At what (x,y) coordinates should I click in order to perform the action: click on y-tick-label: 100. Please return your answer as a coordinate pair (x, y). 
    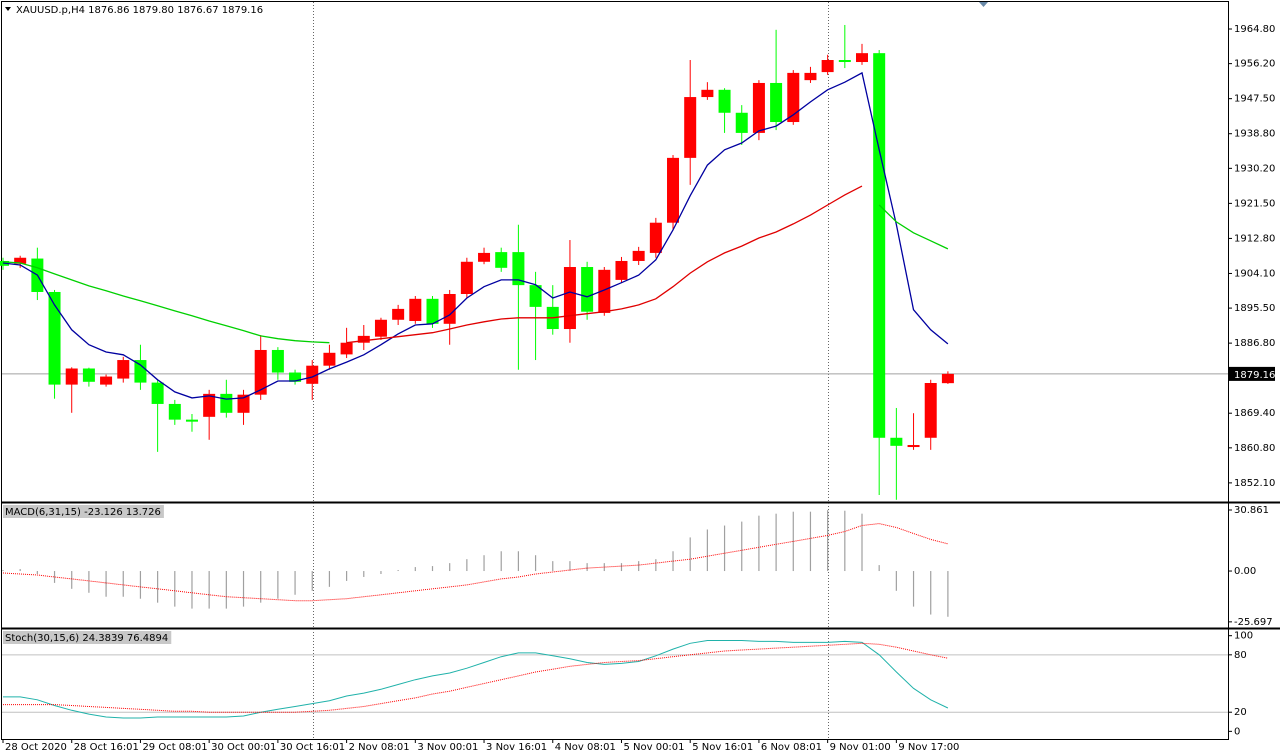
    Looking at the image, I should click on (1243, 636).